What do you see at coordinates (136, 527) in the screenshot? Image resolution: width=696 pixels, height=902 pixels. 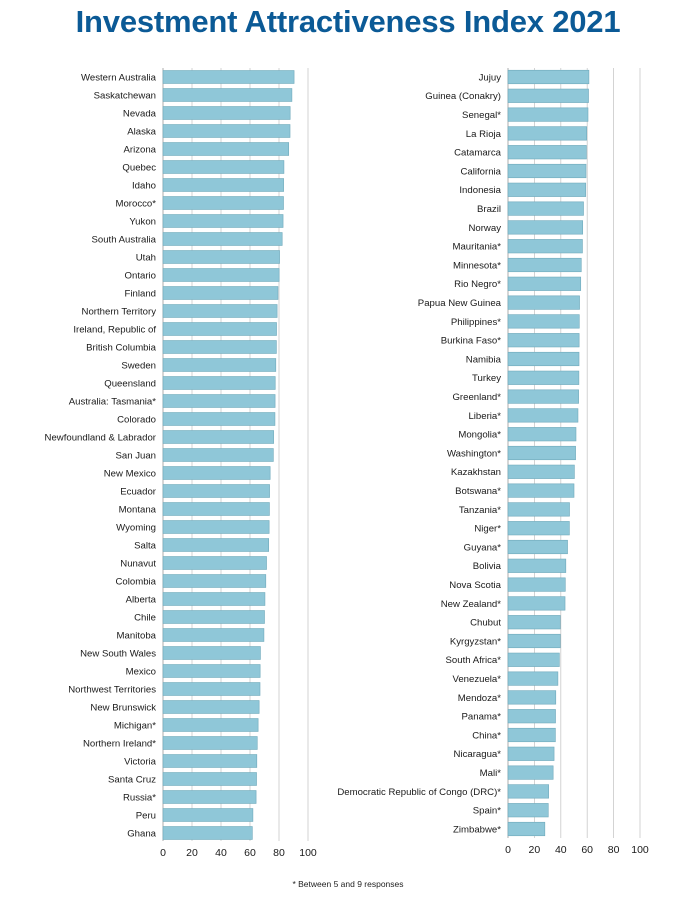 I see `category-label: Wyoming` at bounding box center [136, 527].